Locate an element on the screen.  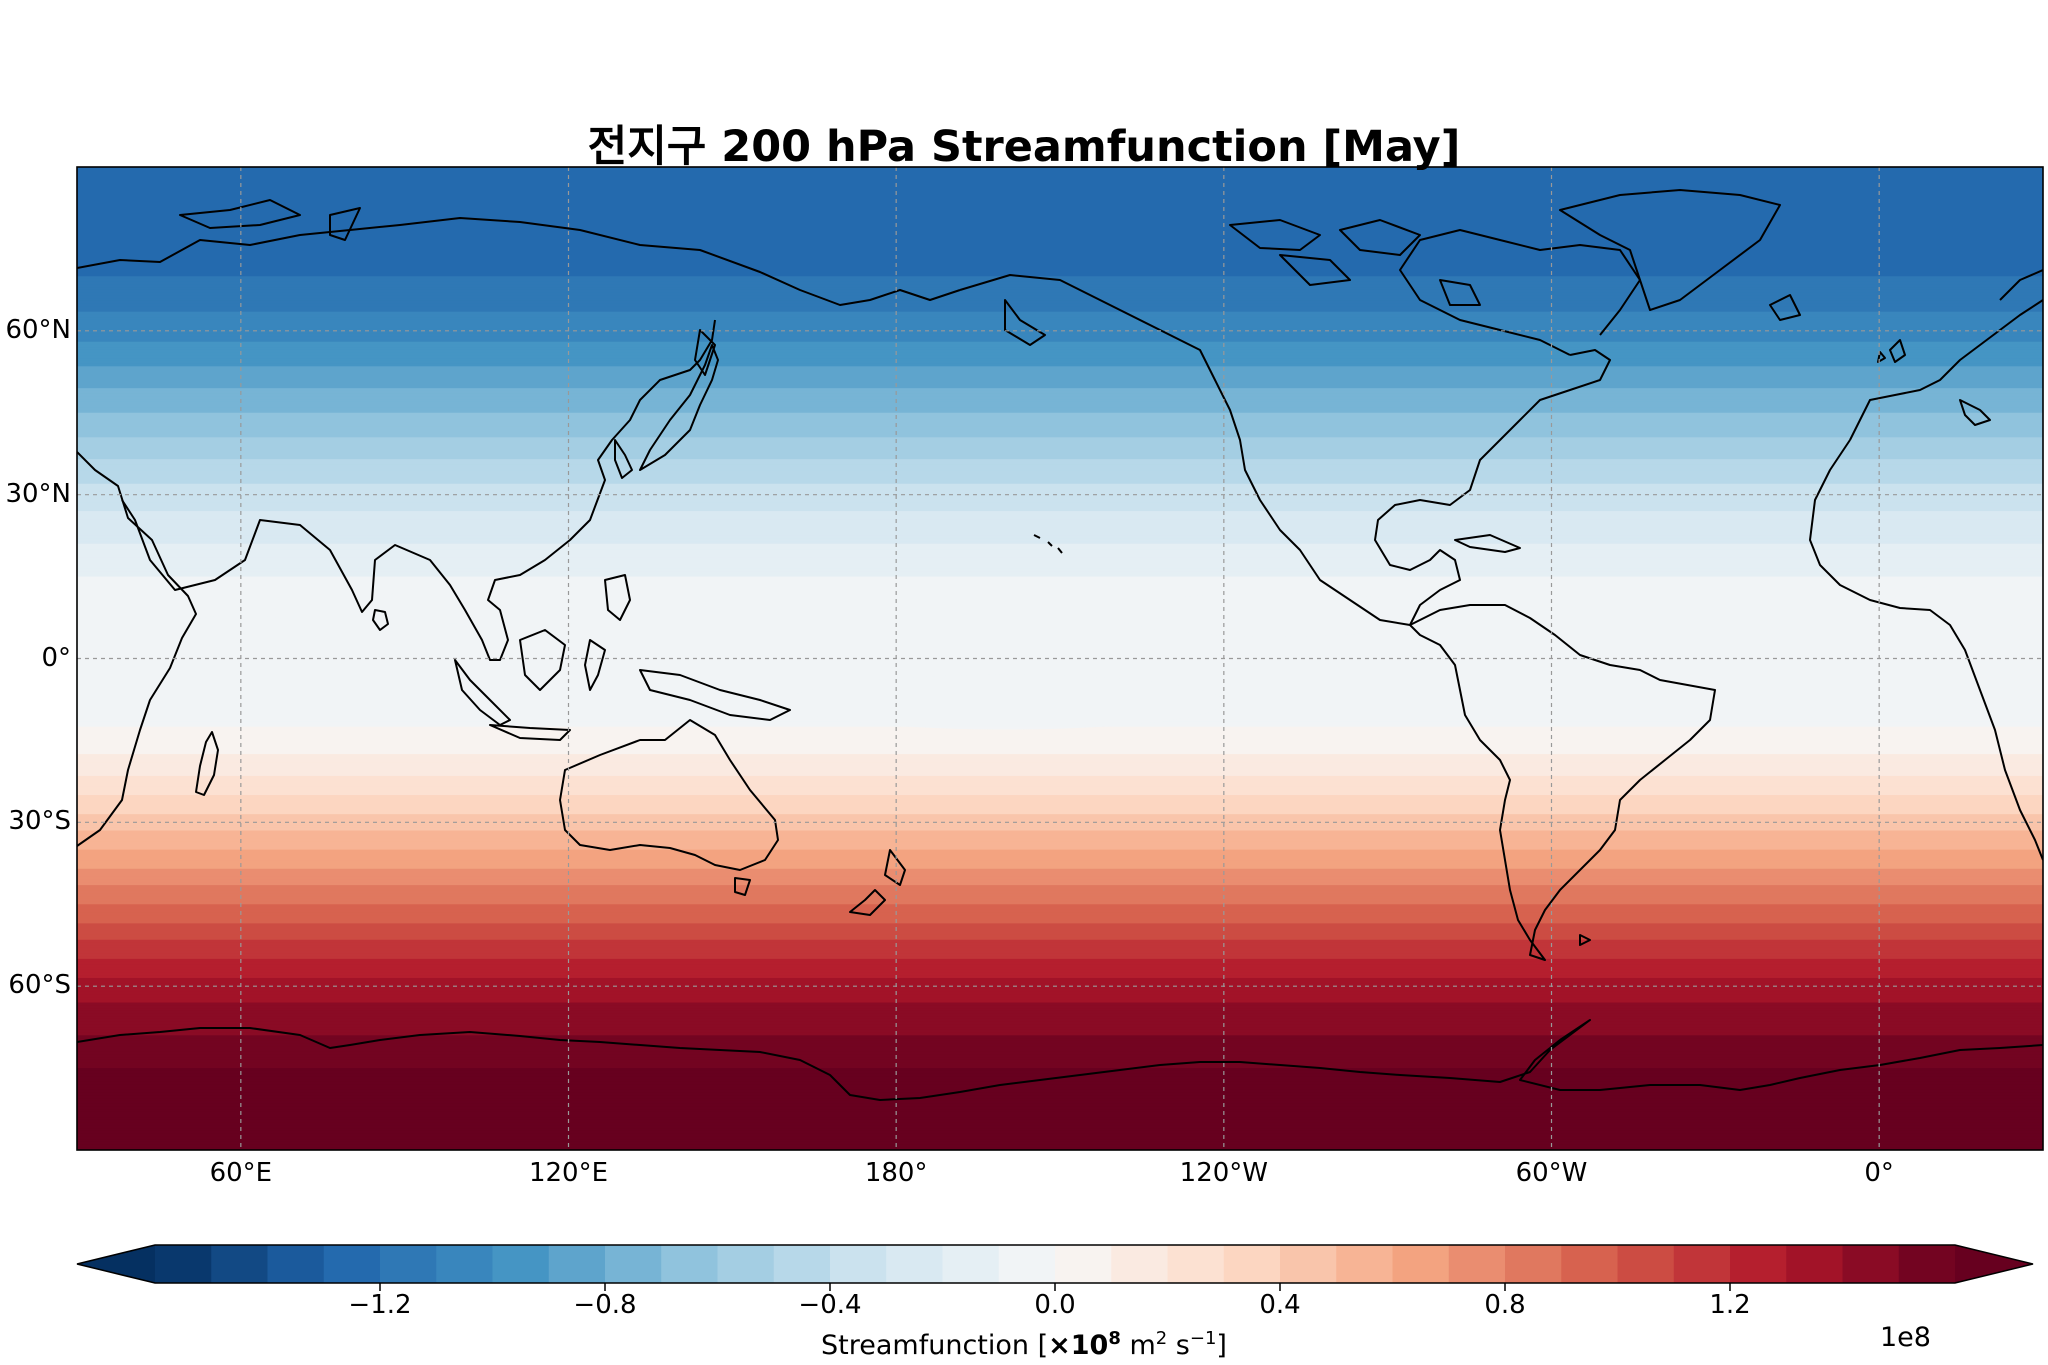
colorbar-label-mult: ×10 is located at coordinates (1078, 1345).